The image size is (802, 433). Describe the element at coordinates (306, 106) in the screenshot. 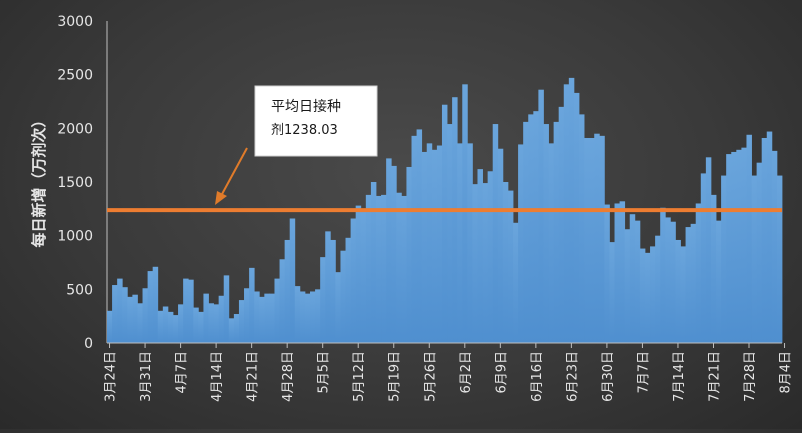

I see `annotation-line-1: 平均日接种` at that location.